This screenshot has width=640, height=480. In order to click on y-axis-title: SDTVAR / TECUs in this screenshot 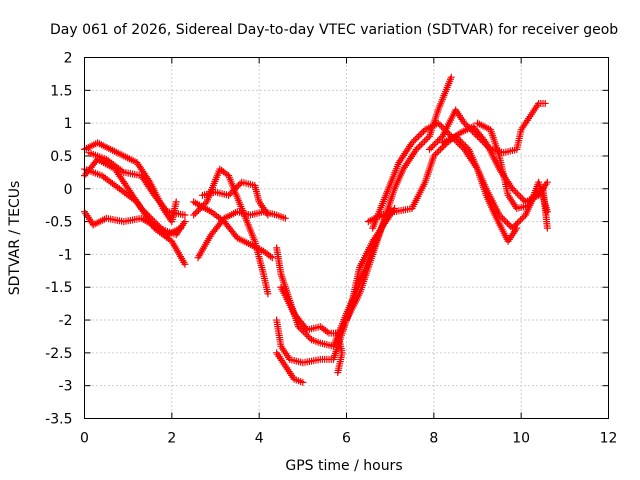, I will do `click(15, 238)`.